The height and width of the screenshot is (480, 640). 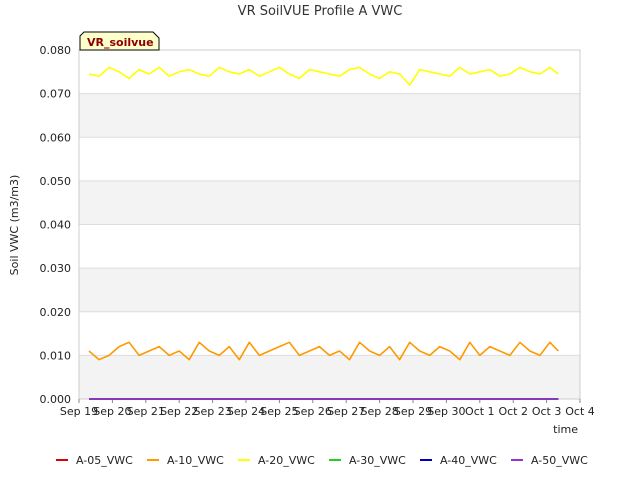 What do you see at coordinates (323, 351) in the screenshot?
I see `series-line-a-10-vwc` at bounding box center [323, 351].